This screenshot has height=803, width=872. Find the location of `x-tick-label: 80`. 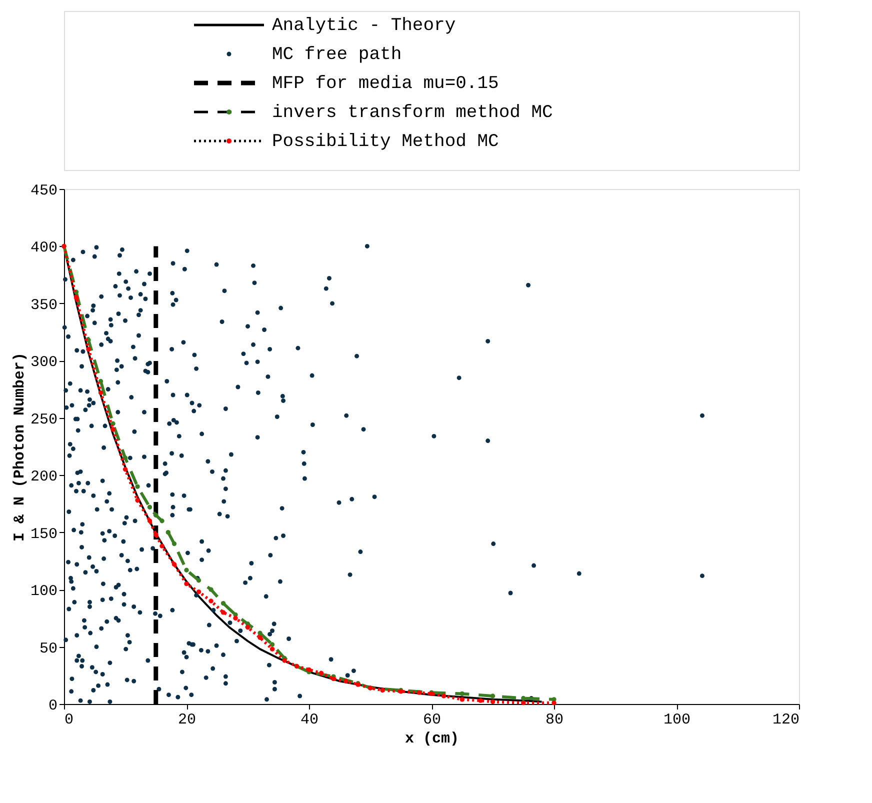

x-tick-label: 80 is located at coordinates (554, 720).